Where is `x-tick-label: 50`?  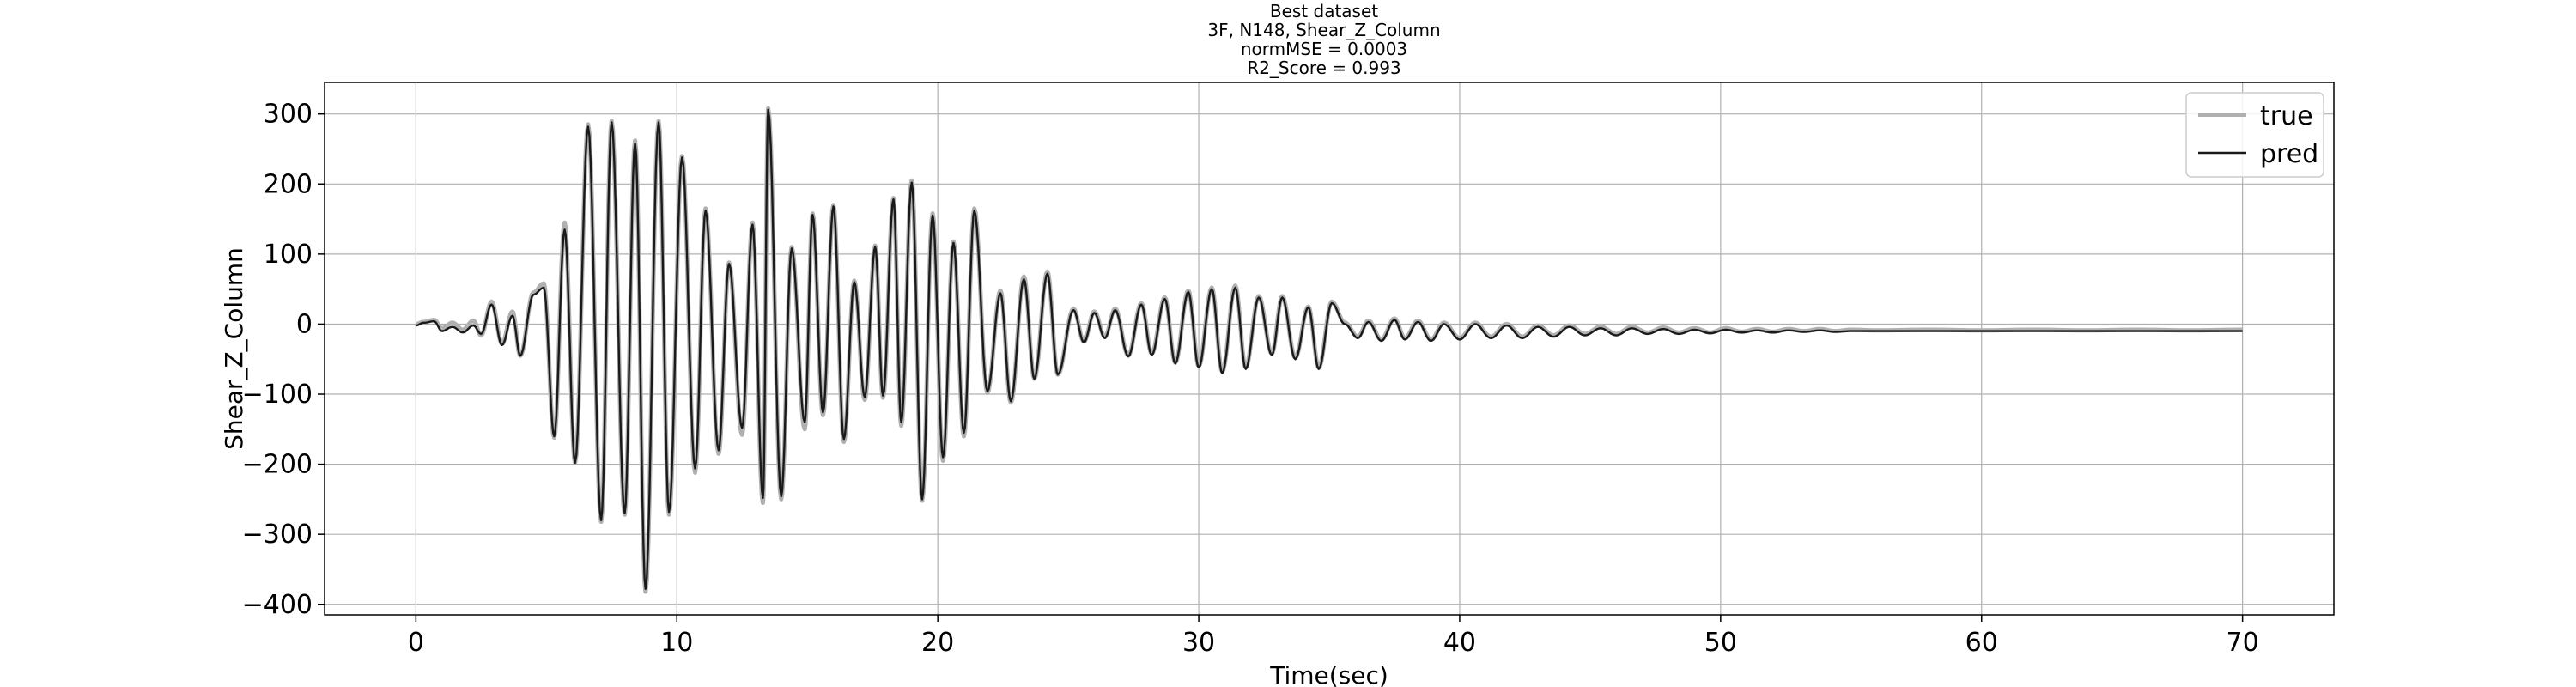
x-tick-label: 50 is located at coordinates (1720, 643).